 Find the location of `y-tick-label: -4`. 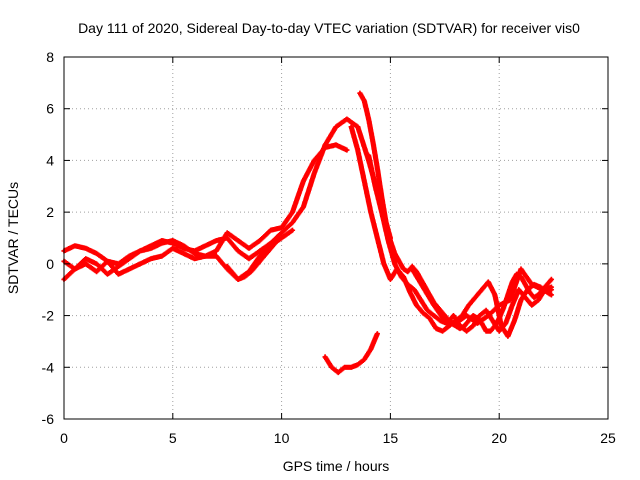

y-tick-label: -4 is located at coordinates (48, 367).